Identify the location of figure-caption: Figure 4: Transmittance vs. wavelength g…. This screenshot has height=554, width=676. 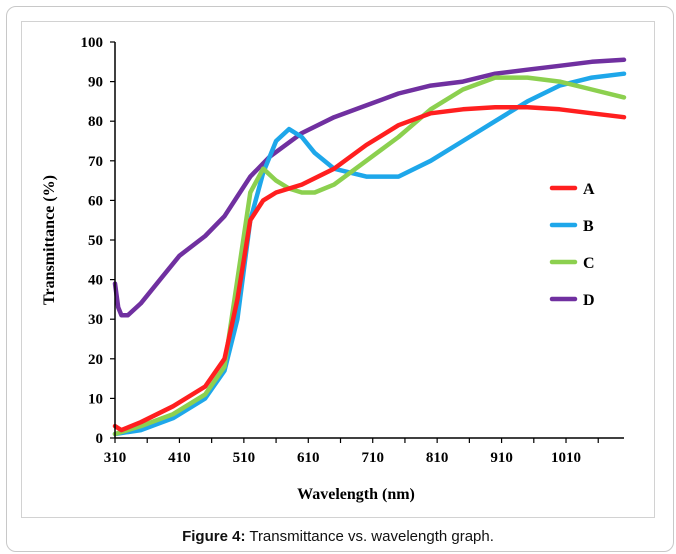
(338, 536).